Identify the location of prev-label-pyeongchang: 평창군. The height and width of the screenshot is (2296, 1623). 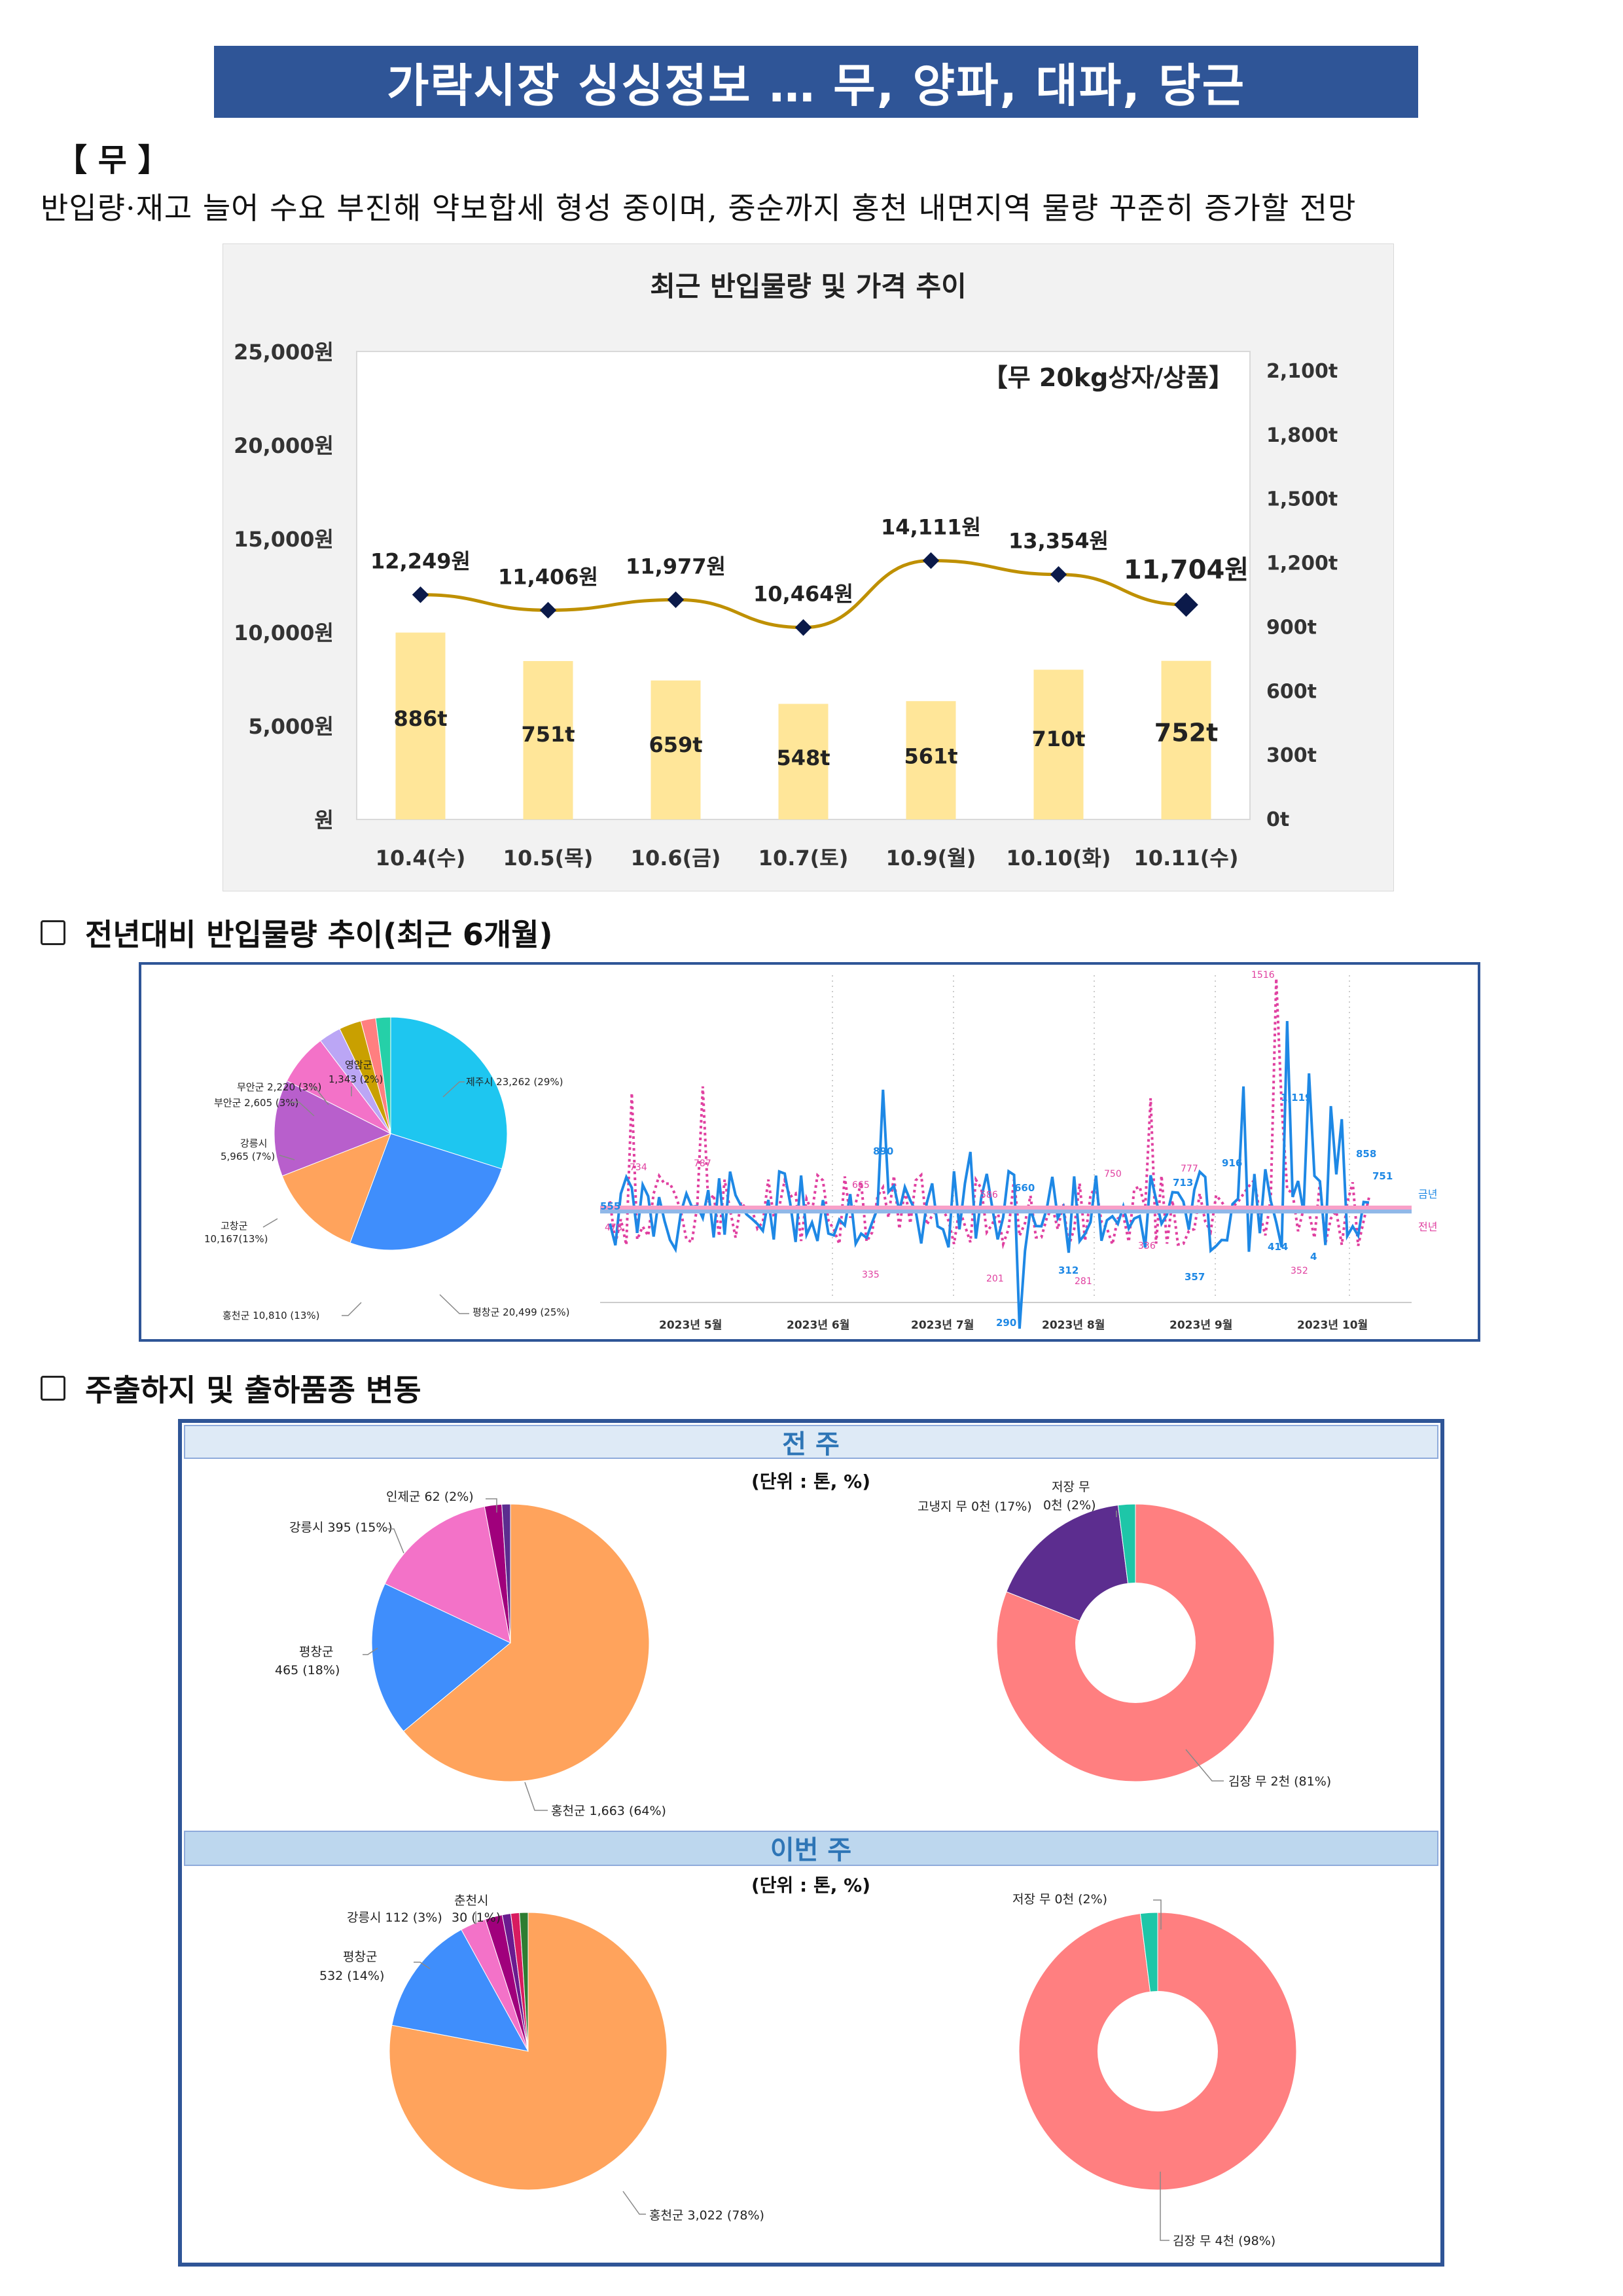
(316, 1652).